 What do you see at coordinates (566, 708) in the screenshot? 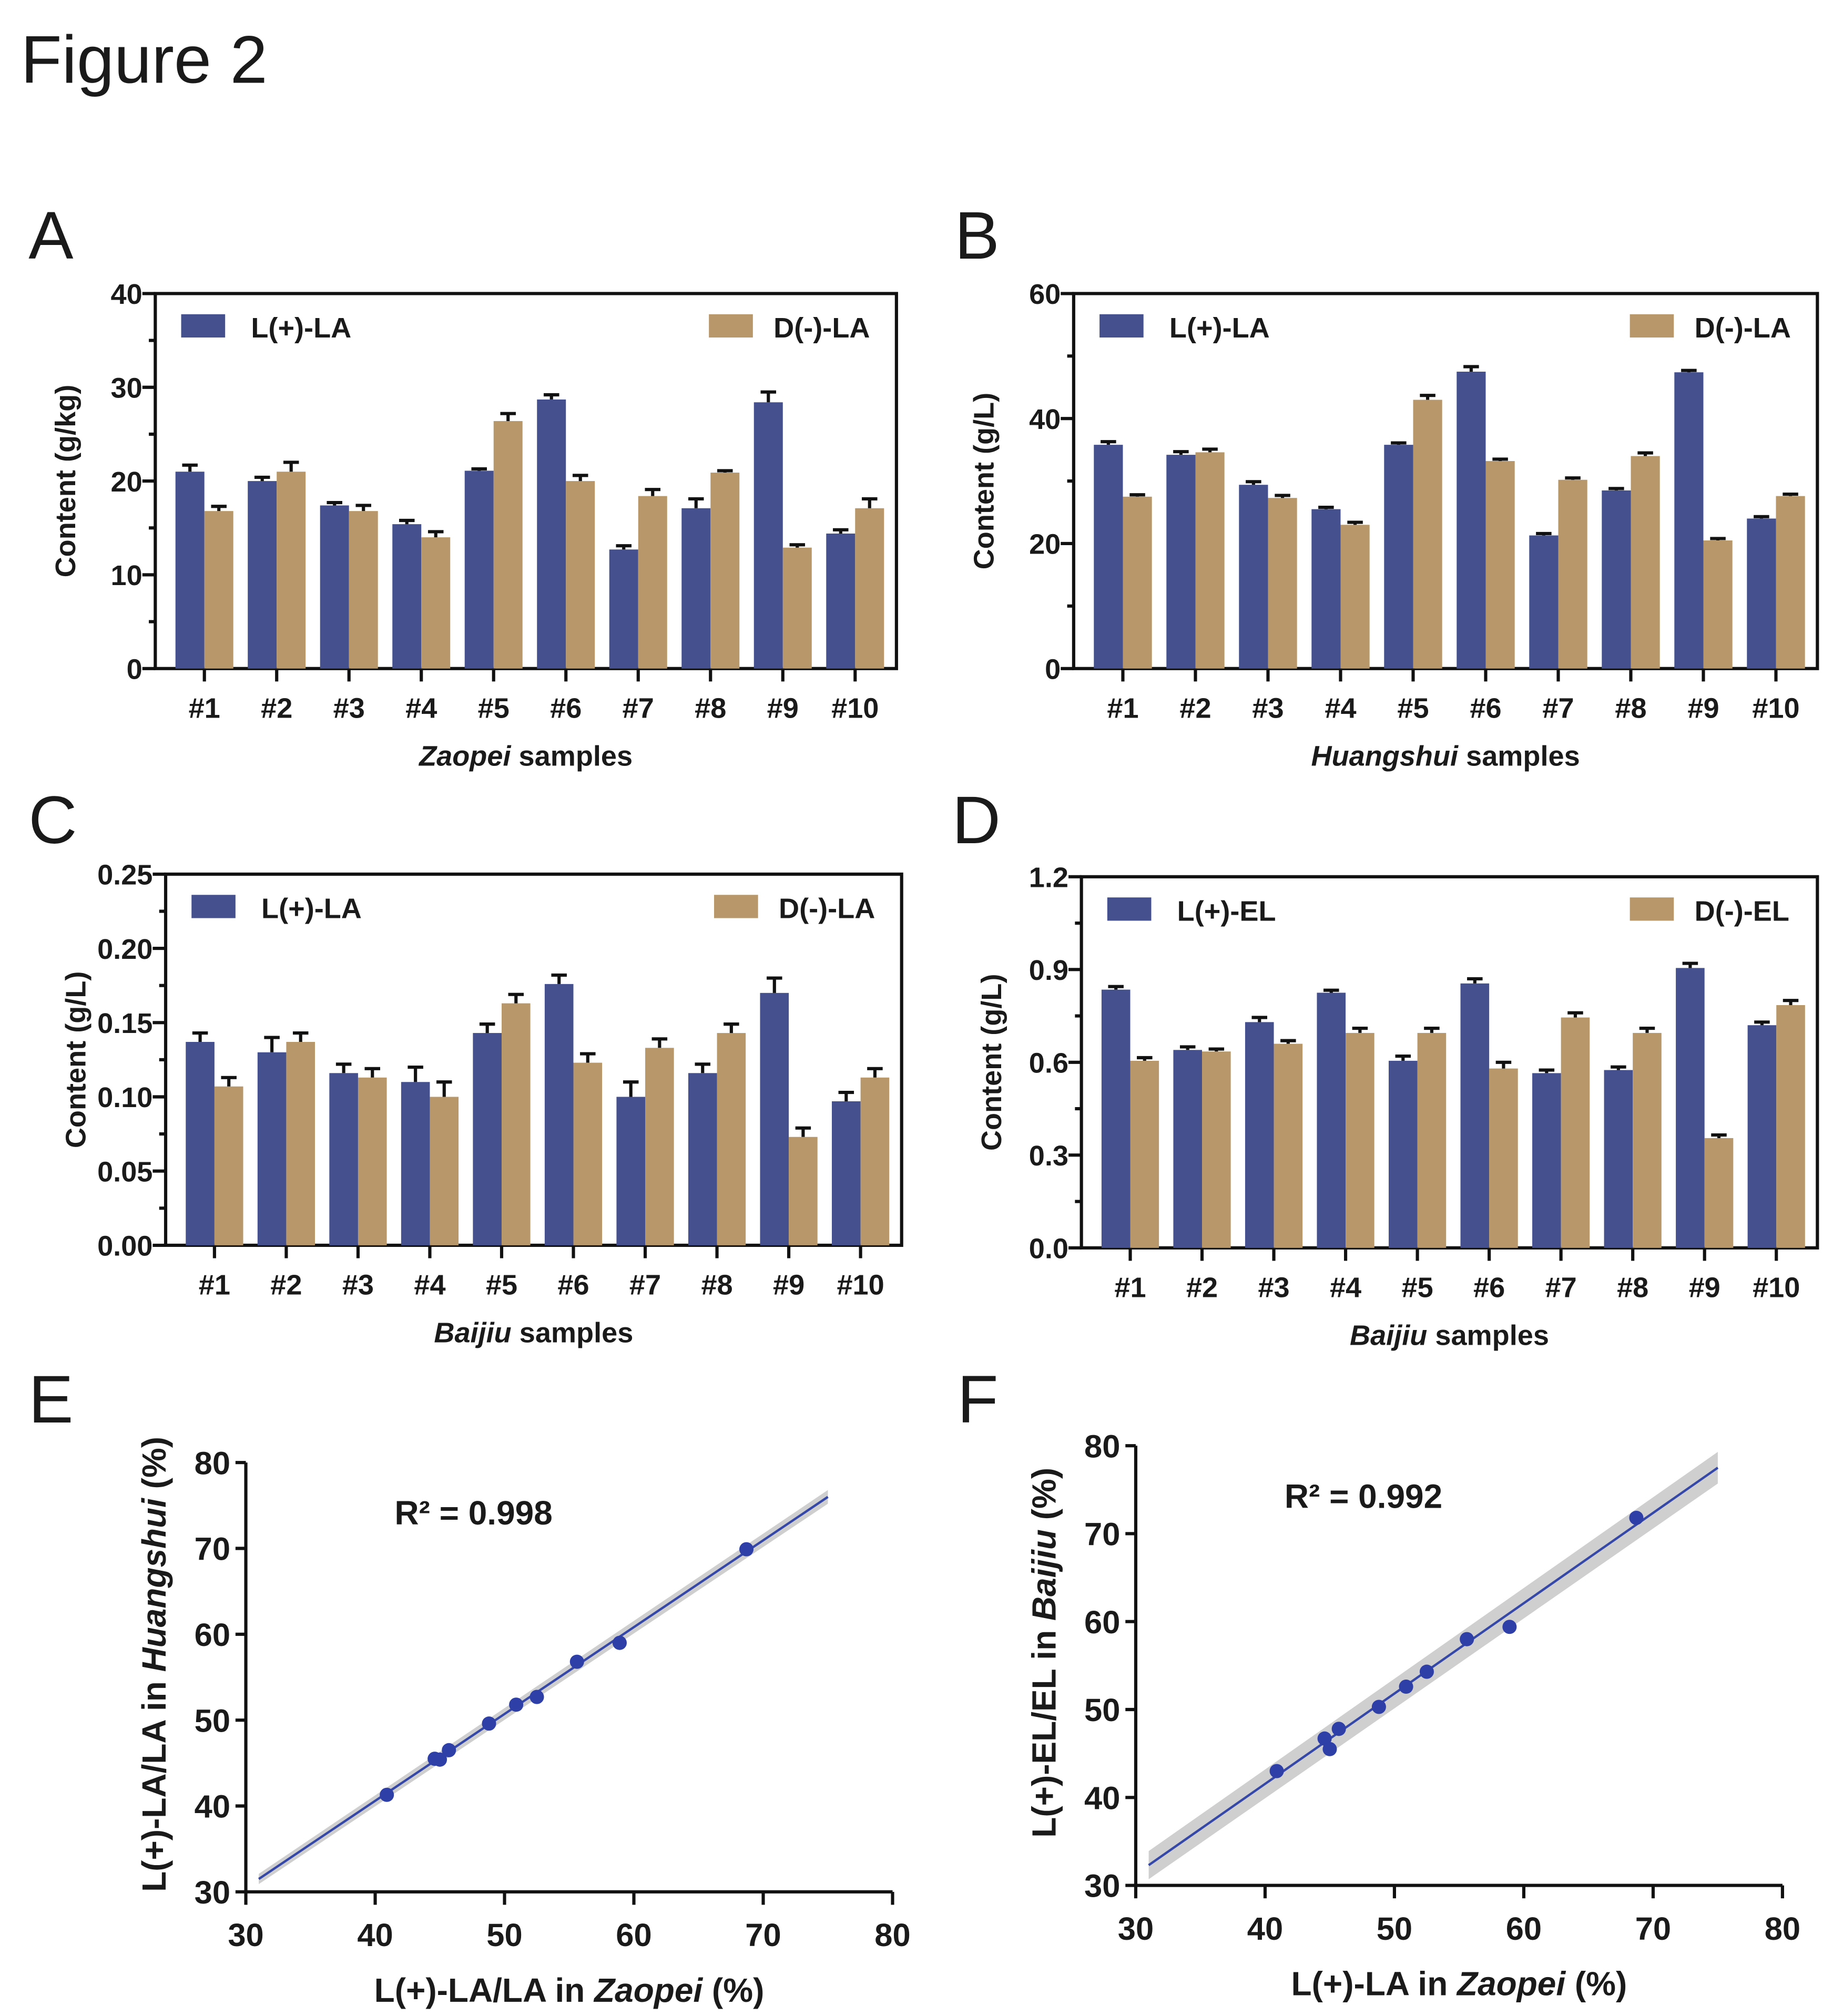
I see `x-tick-label: #6` at bounding box center [566, 708].